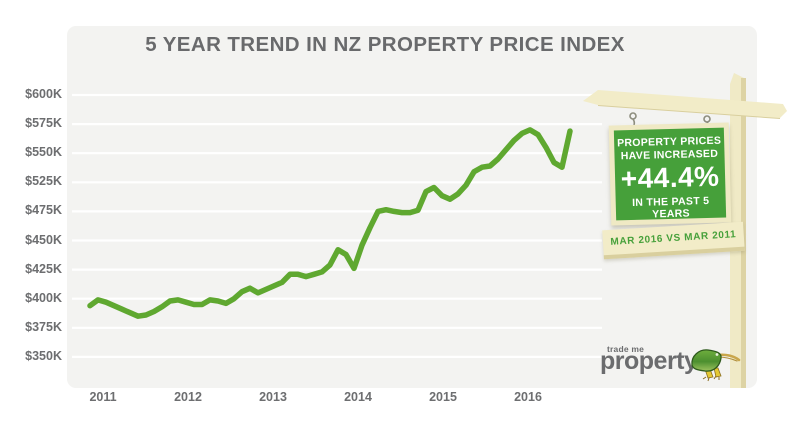 The width and height of the screenshot is (800, 427). What do you see at coordinates (670, 207) in the screenshot?
I see `sign-text-line3: IN THE PAST 5 YEARS` at bounding box center [670, 207].